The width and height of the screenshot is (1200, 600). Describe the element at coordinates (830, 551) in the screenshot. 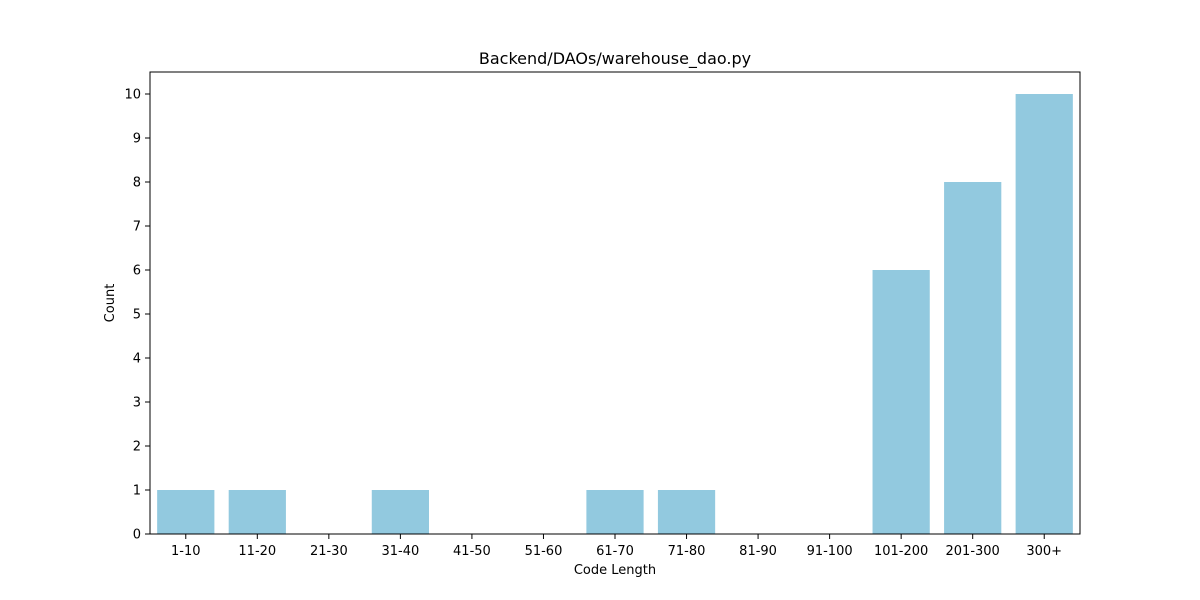

I see `x-tick-label: 91-100` at that location.